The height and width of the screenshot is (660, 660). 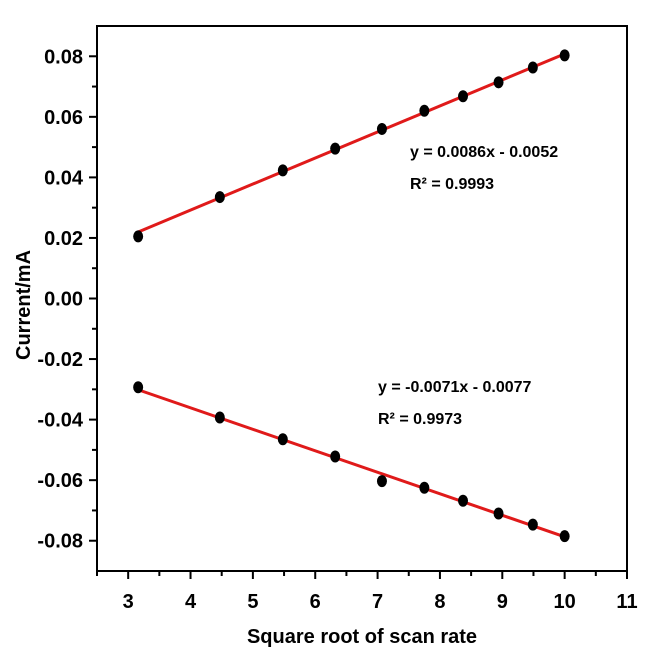 I want to click on y-tick-label: -0.08, so click(x=60, y=542).